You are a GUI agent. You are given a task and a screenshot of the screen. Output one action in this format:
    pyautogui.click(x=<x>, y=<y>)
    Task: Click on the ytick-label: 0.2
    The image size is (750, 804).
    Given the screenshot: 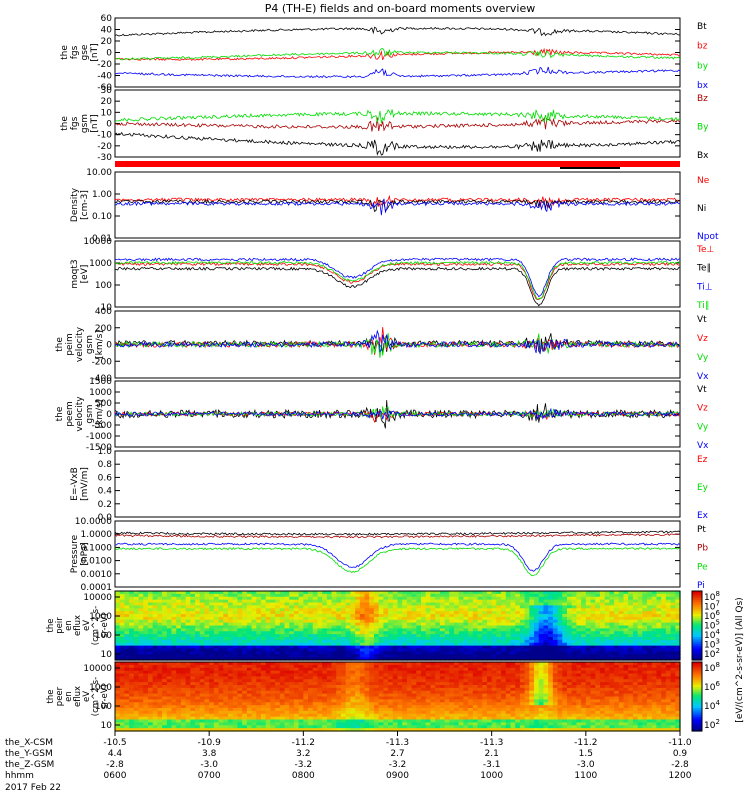 What is the action you would take?
    pyautogui.click(x=105, y=505)
    